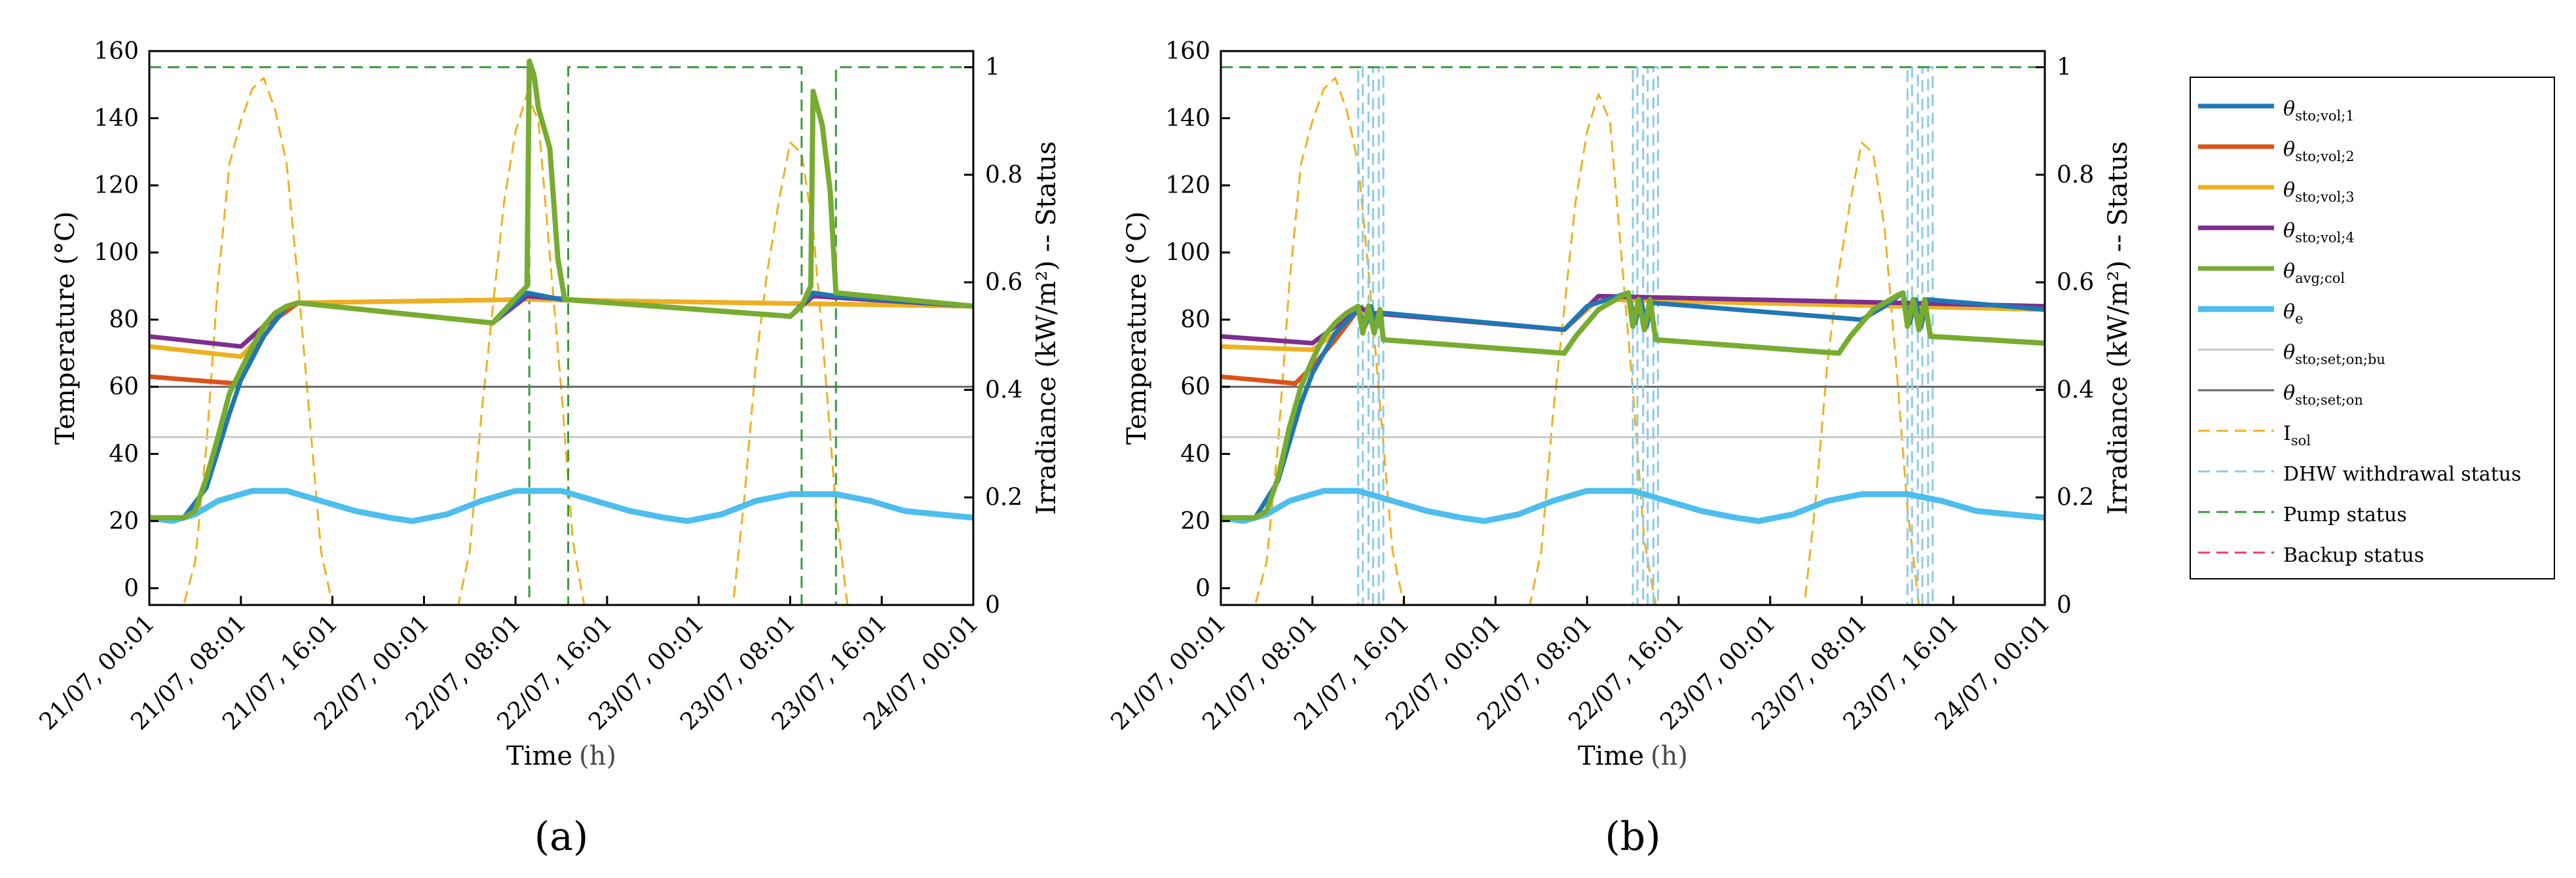  I want to click on series-line-theta-avg-col, so click(1633, 406).